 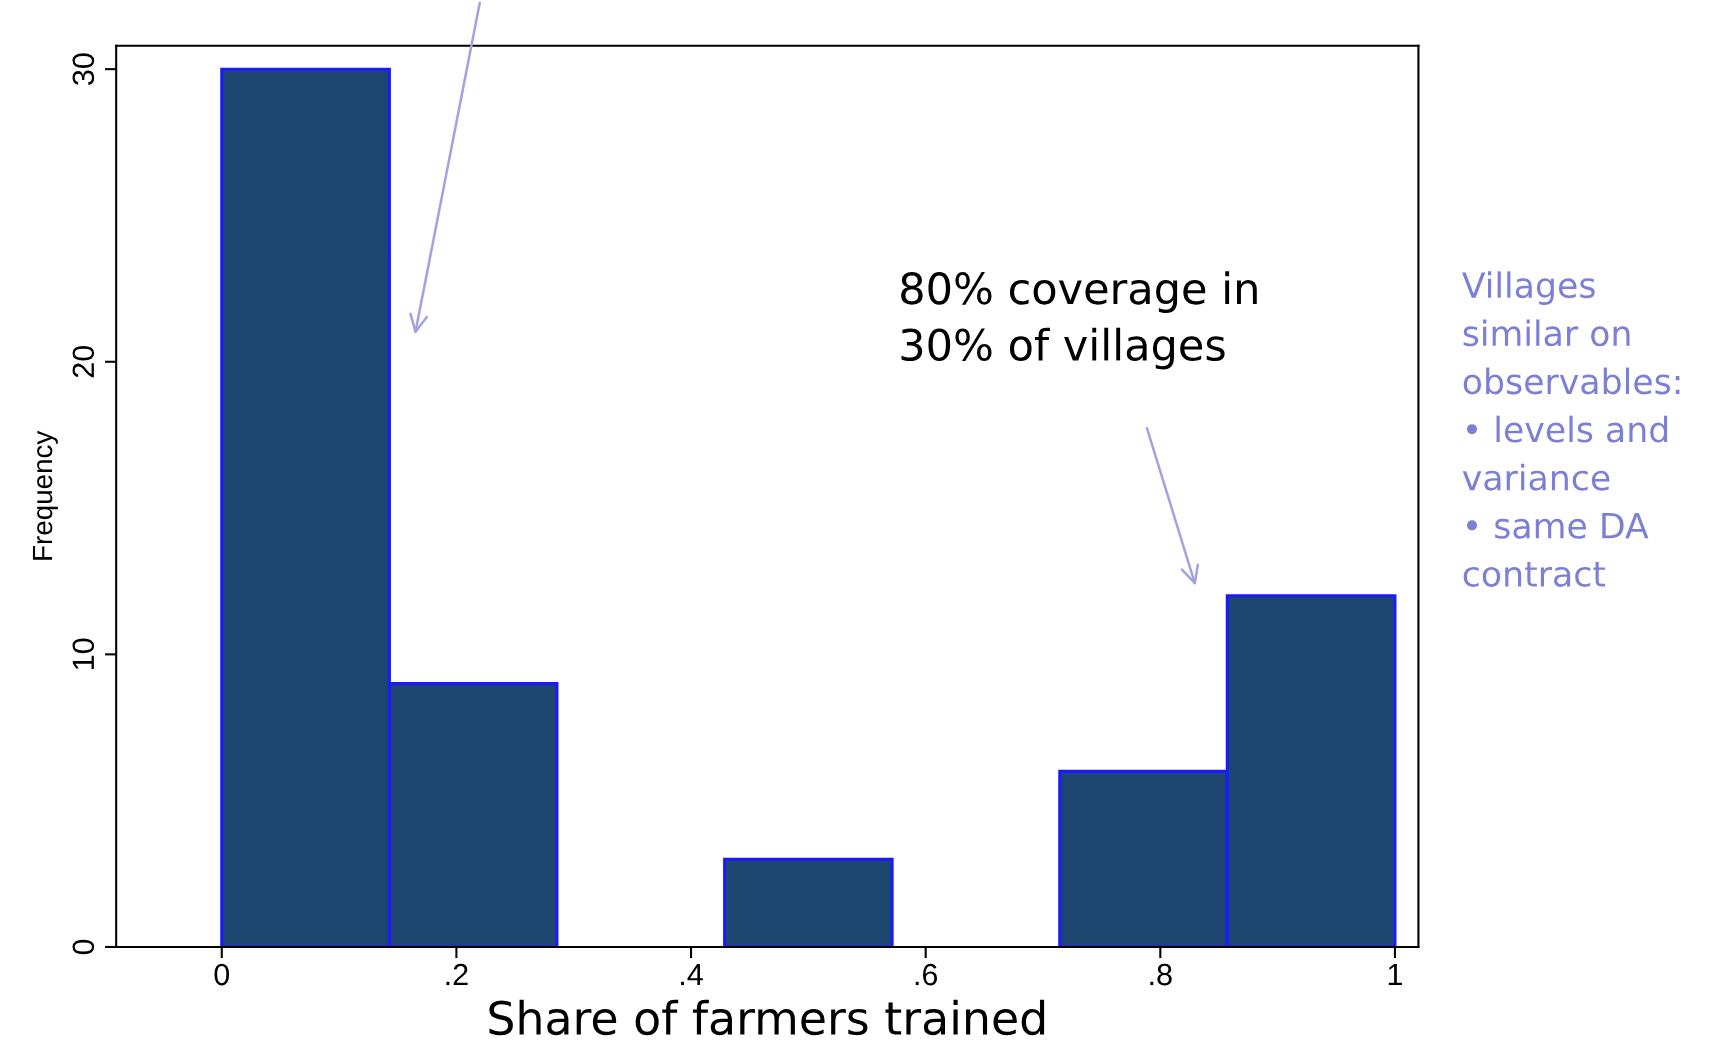 What do you see at coordinates (926, 974) in the screenshot?
I see `x-tick-label: .6` at bounding box center [926, 974].